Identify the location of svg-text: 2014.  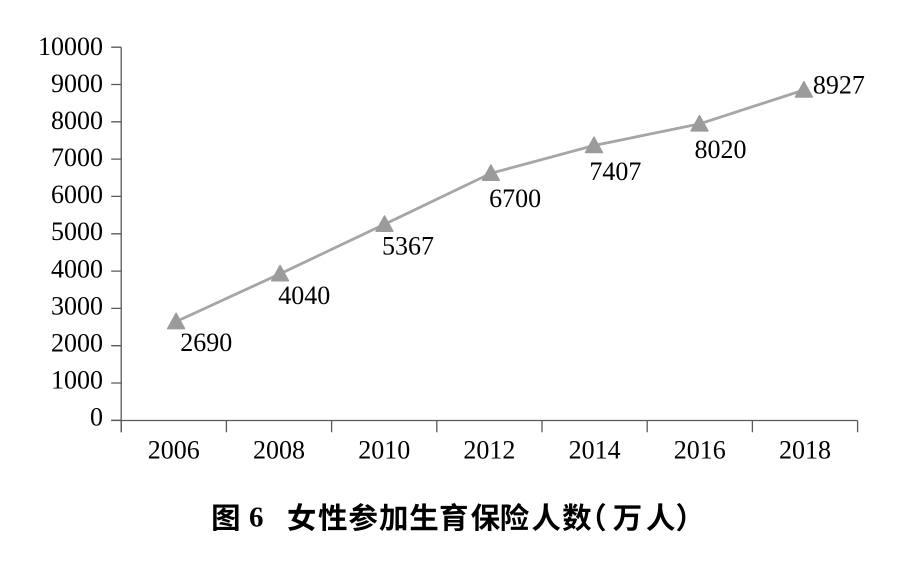
(595, 449).